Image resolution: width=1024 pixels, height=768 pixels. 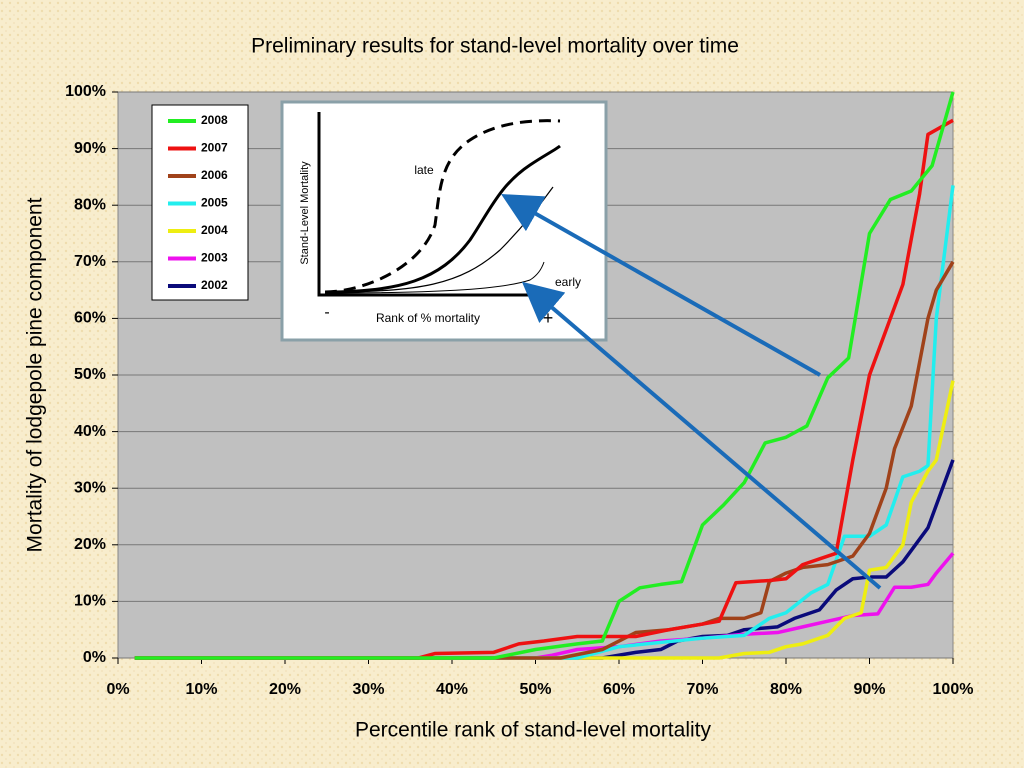 What do you see at coordinates (214, 285) in the screenshot?
I see `legend-label: 2002` at bounding box center [214, 285].